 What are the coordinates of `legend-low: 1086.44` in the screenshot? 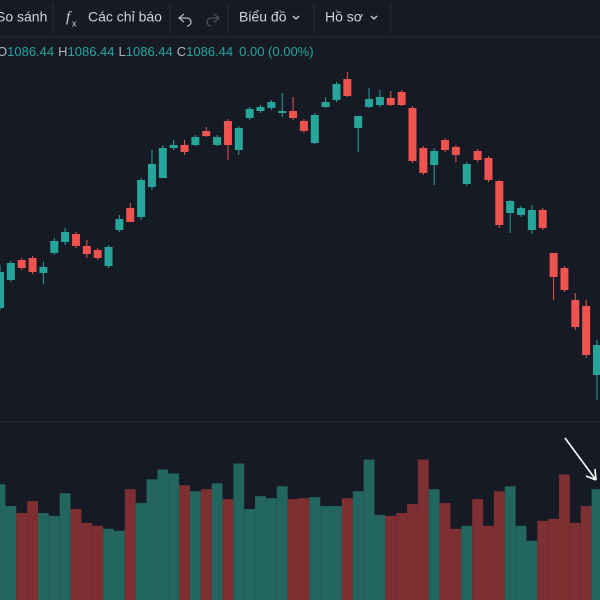 It's located at (149, 51).